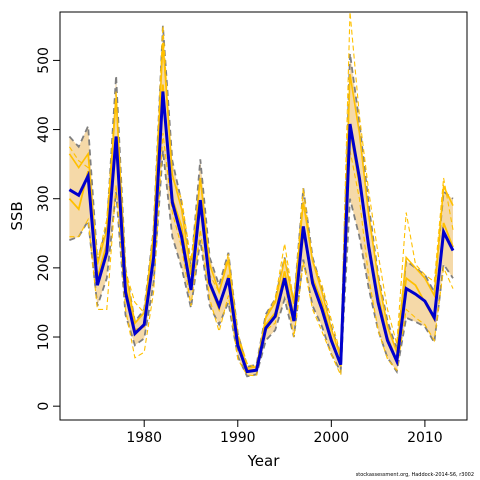 This screenshot has width=480, height=480. I want to click on y-tick-label-100: 100, so click(44, 337).